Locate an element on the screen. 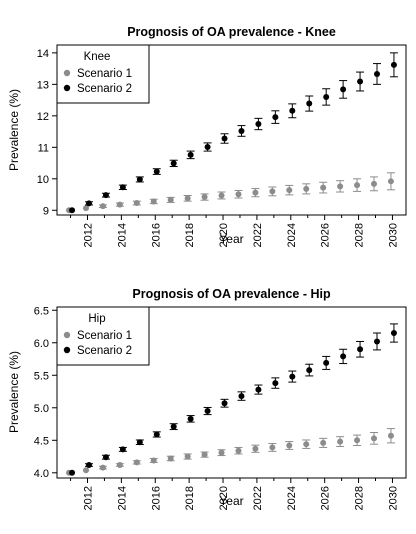 This screenshot has height=534, width=416. legend-box is located at coordinates (103, 74).